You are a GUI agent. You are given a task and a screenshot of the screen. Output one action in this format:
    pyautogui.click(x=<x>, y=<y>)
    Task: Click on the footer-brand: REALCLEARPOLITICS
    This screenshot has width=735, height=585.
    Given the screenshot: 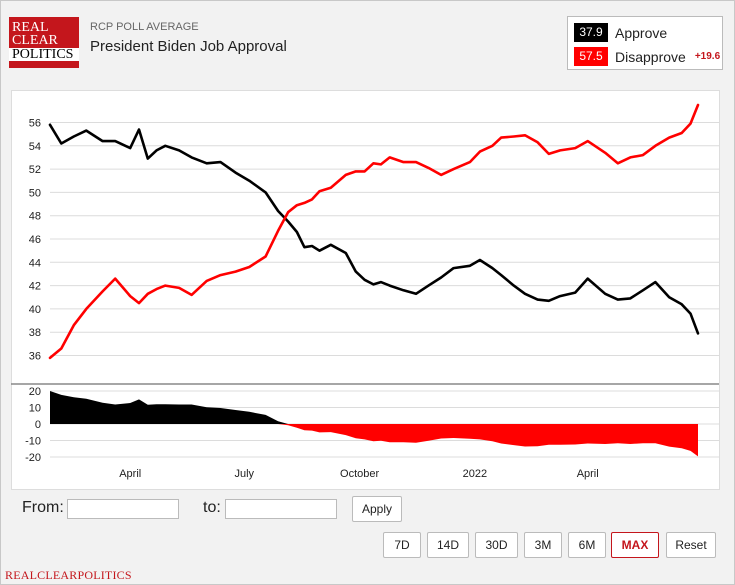 What is the action you would take?
    pyautogui.click(x=68, y=575)
    